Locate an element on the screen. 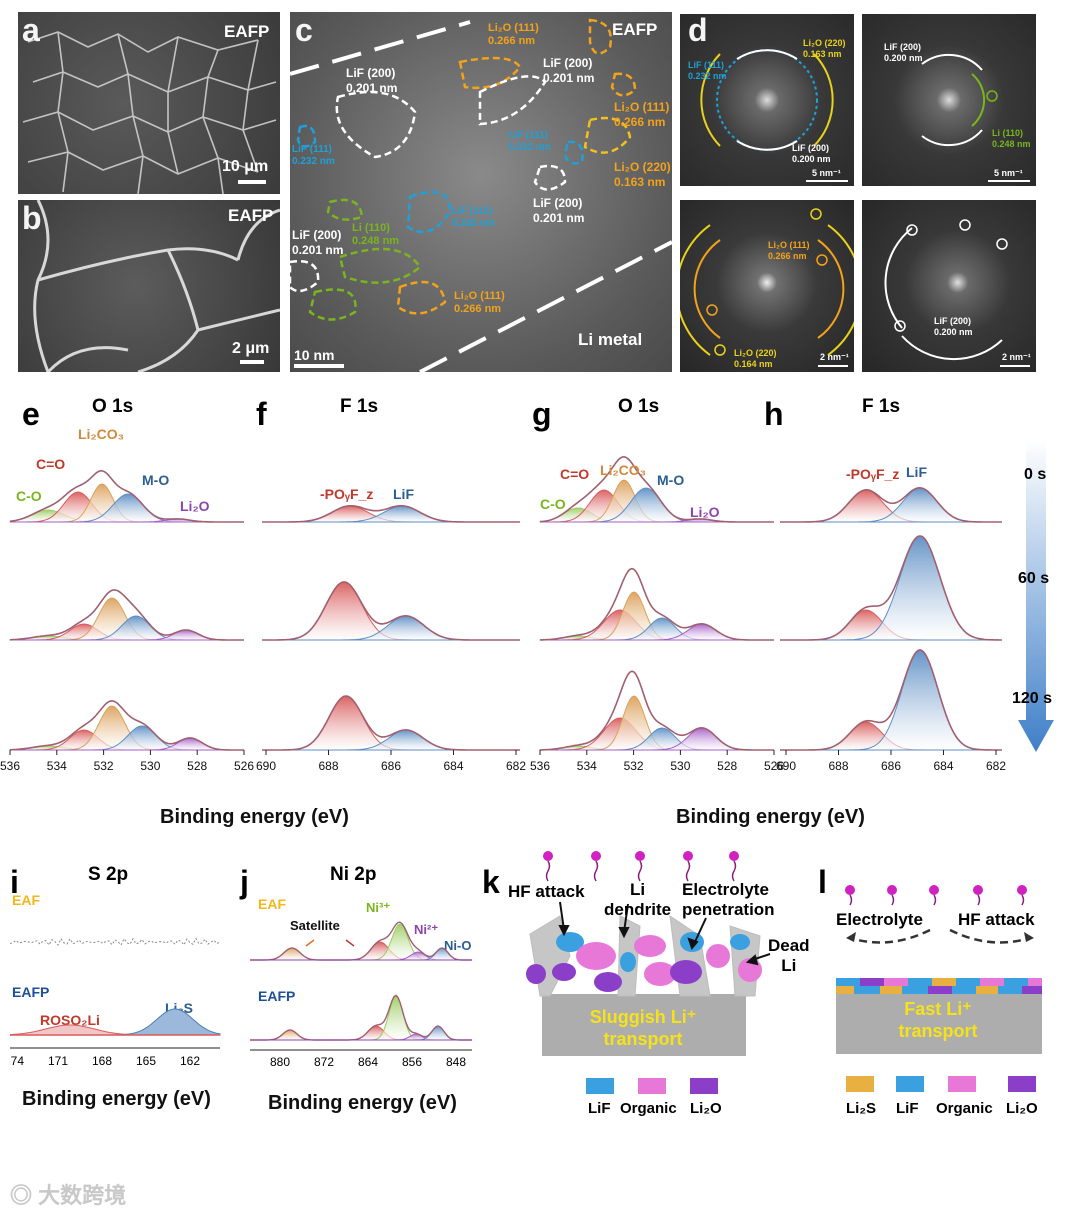  schematic-k is located at coordinates (648, 953).